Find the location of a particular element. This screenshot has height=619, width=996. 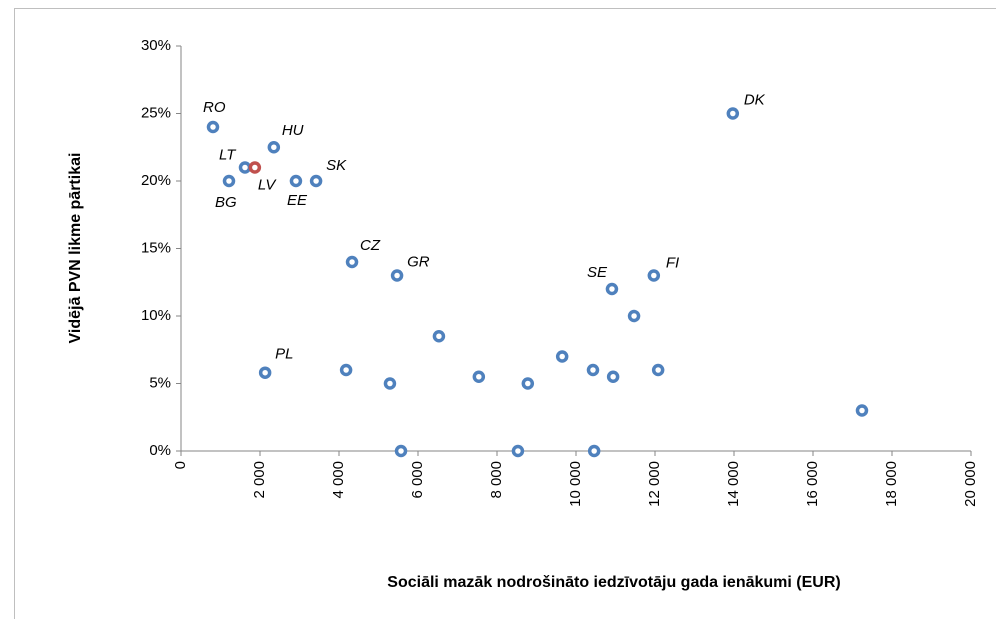

point-label: GR is located at coordinates (418, 261).